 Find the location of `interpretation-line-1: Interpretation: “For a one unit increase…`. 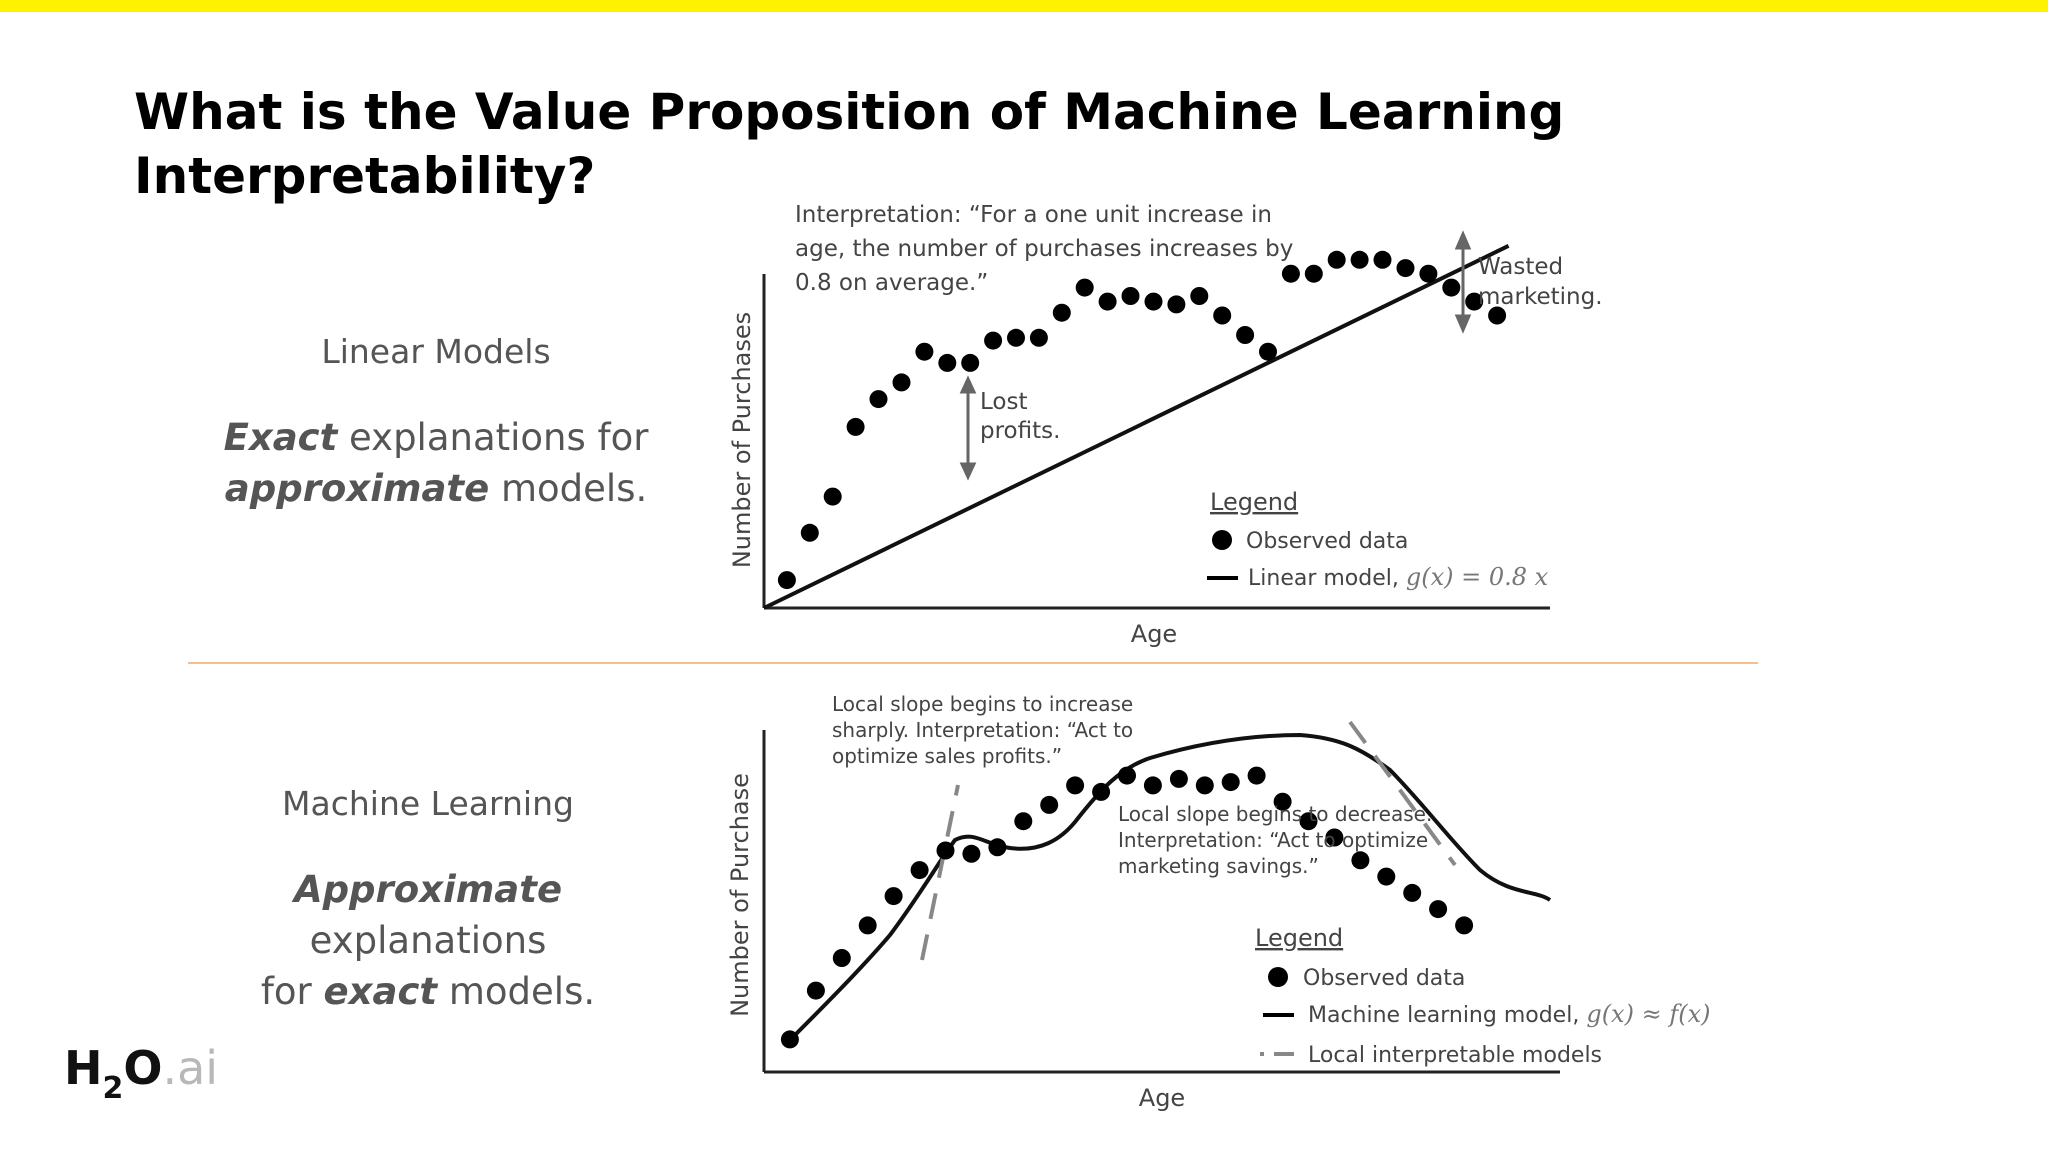

interpretation-line-1: Interpretation: “For a one unit increase… is located at coordinates (1033, 215).